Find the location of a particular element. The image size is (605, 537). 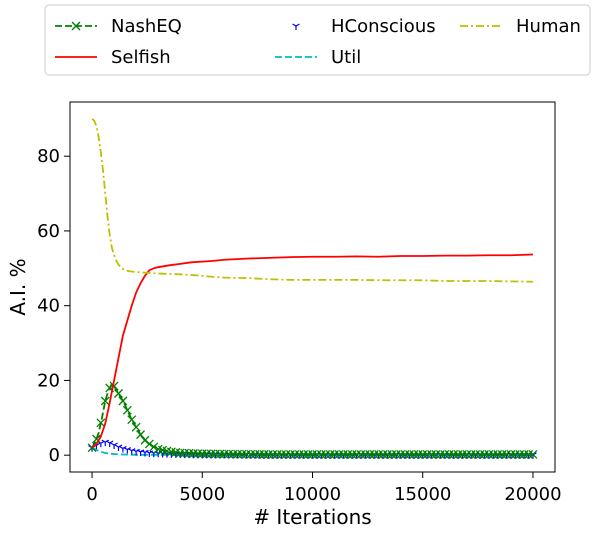

legend-entry-human: Human is located at coordinates (520, 26).